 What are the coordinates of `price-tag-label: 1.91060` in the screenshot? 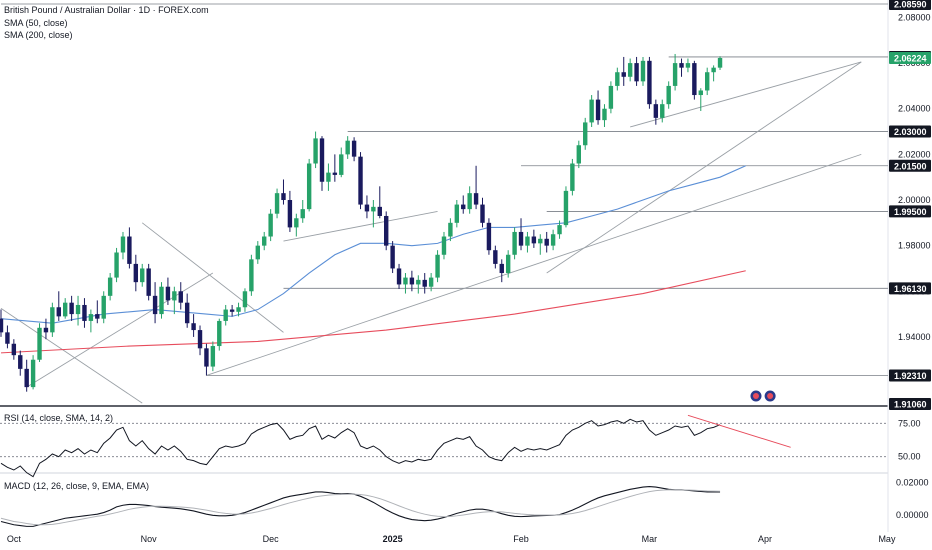 It's located at (910, 405).